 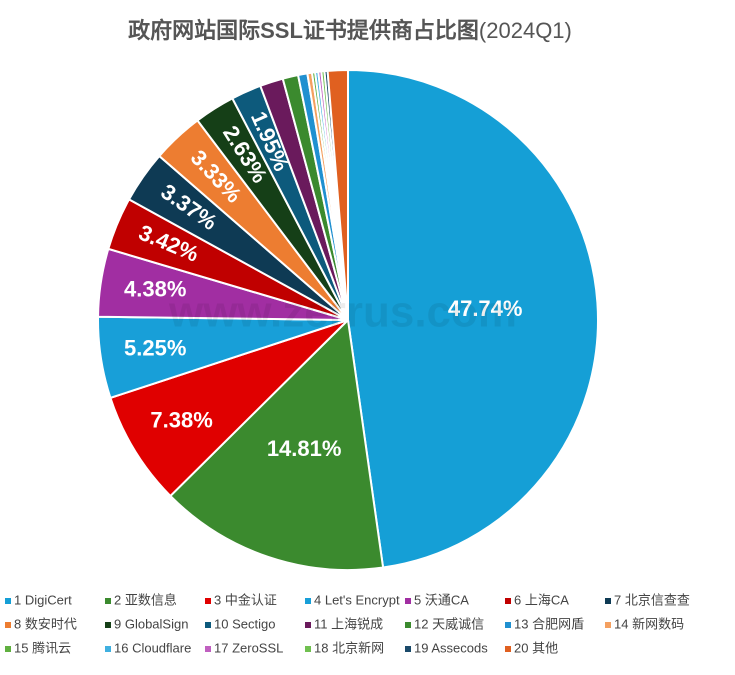 I want to click on data-label: 14.81%, so click(x=304, y=448).